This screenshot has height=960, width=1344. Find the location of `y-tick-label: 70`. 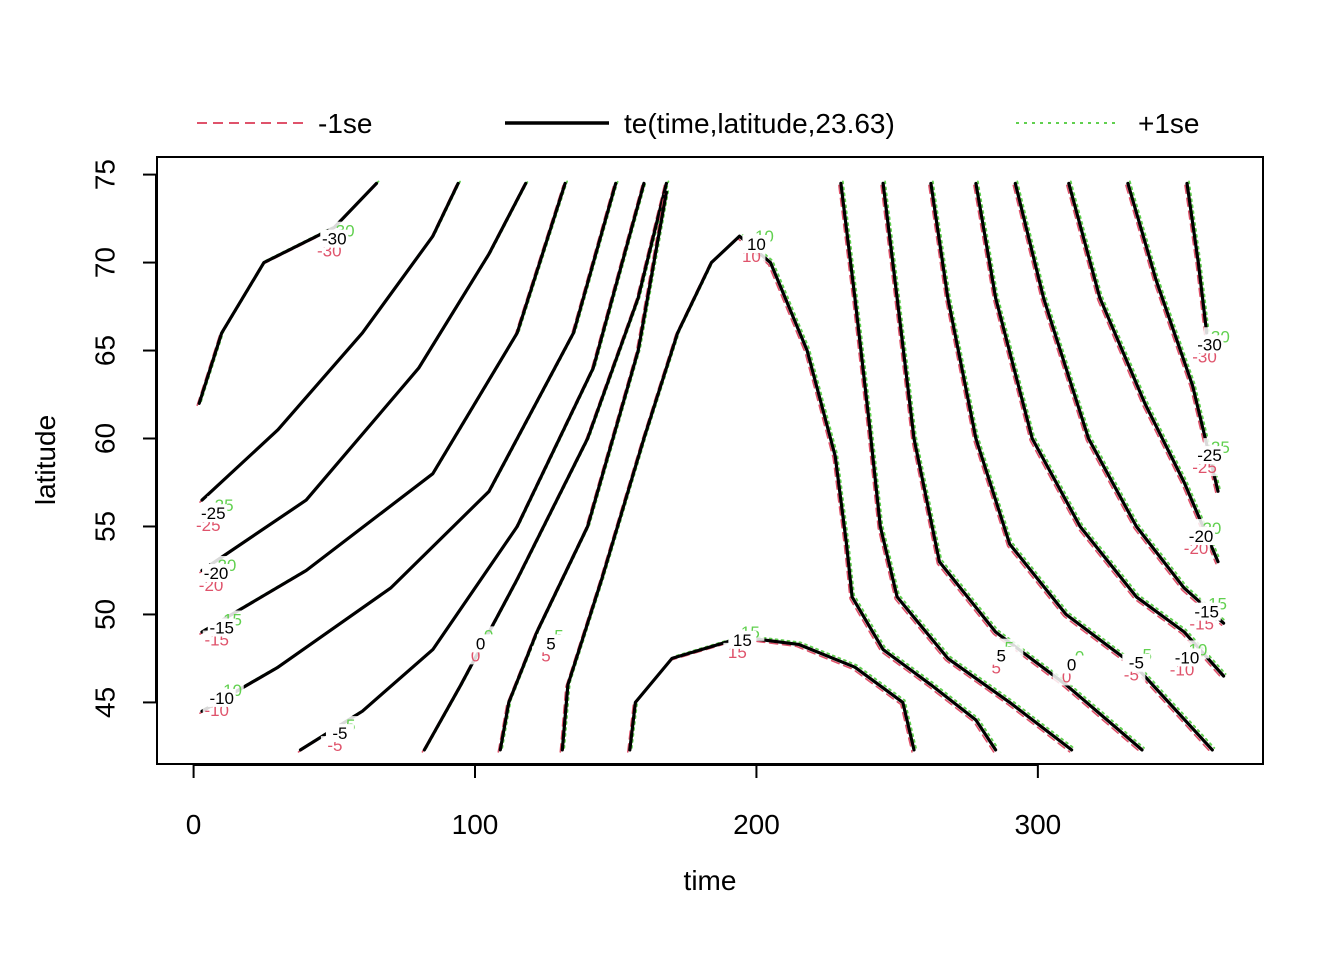

y-tick-label: 70 is located at coordinates (105, 262).